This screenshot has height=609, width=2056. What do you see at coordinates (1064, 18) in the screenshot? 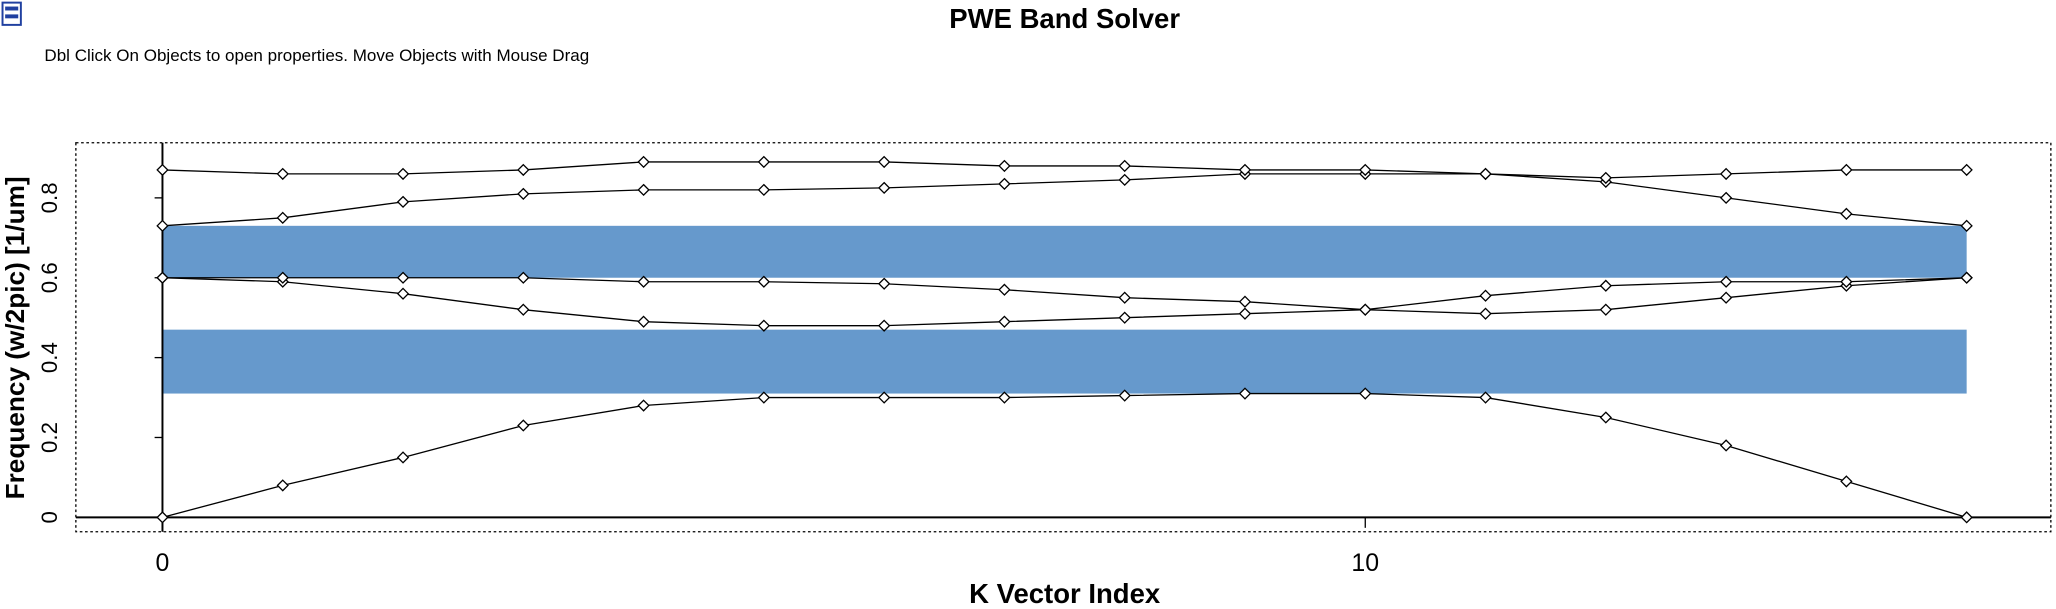
I see `chart-title: PWE Band Solver` at bounding box center [1064, 18].